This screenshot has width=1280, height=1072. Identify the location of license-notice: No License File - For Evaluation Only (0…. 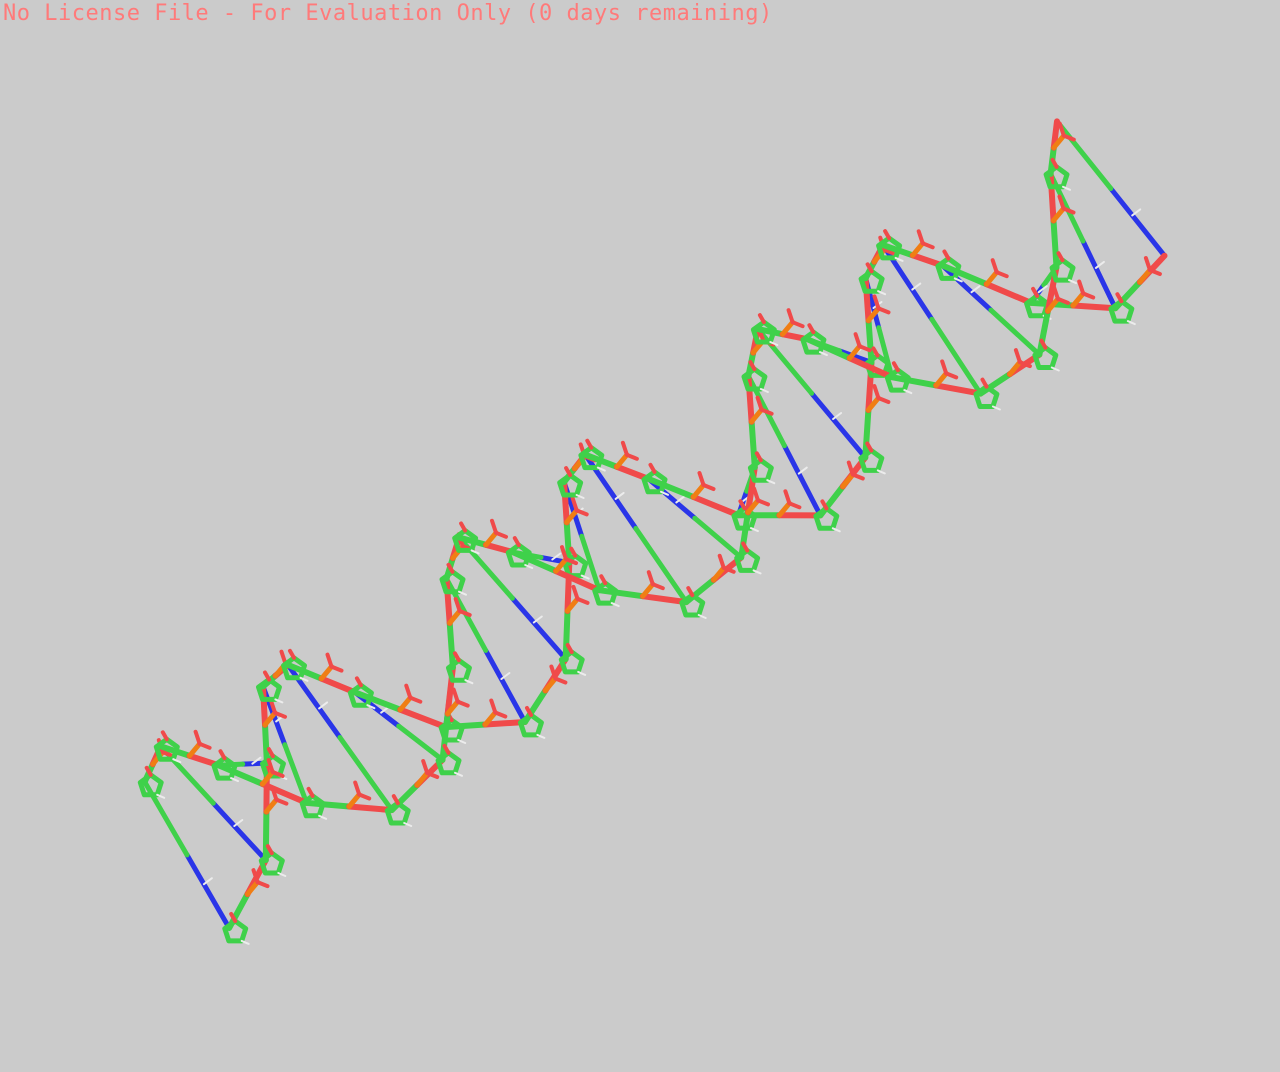
(388, 13).